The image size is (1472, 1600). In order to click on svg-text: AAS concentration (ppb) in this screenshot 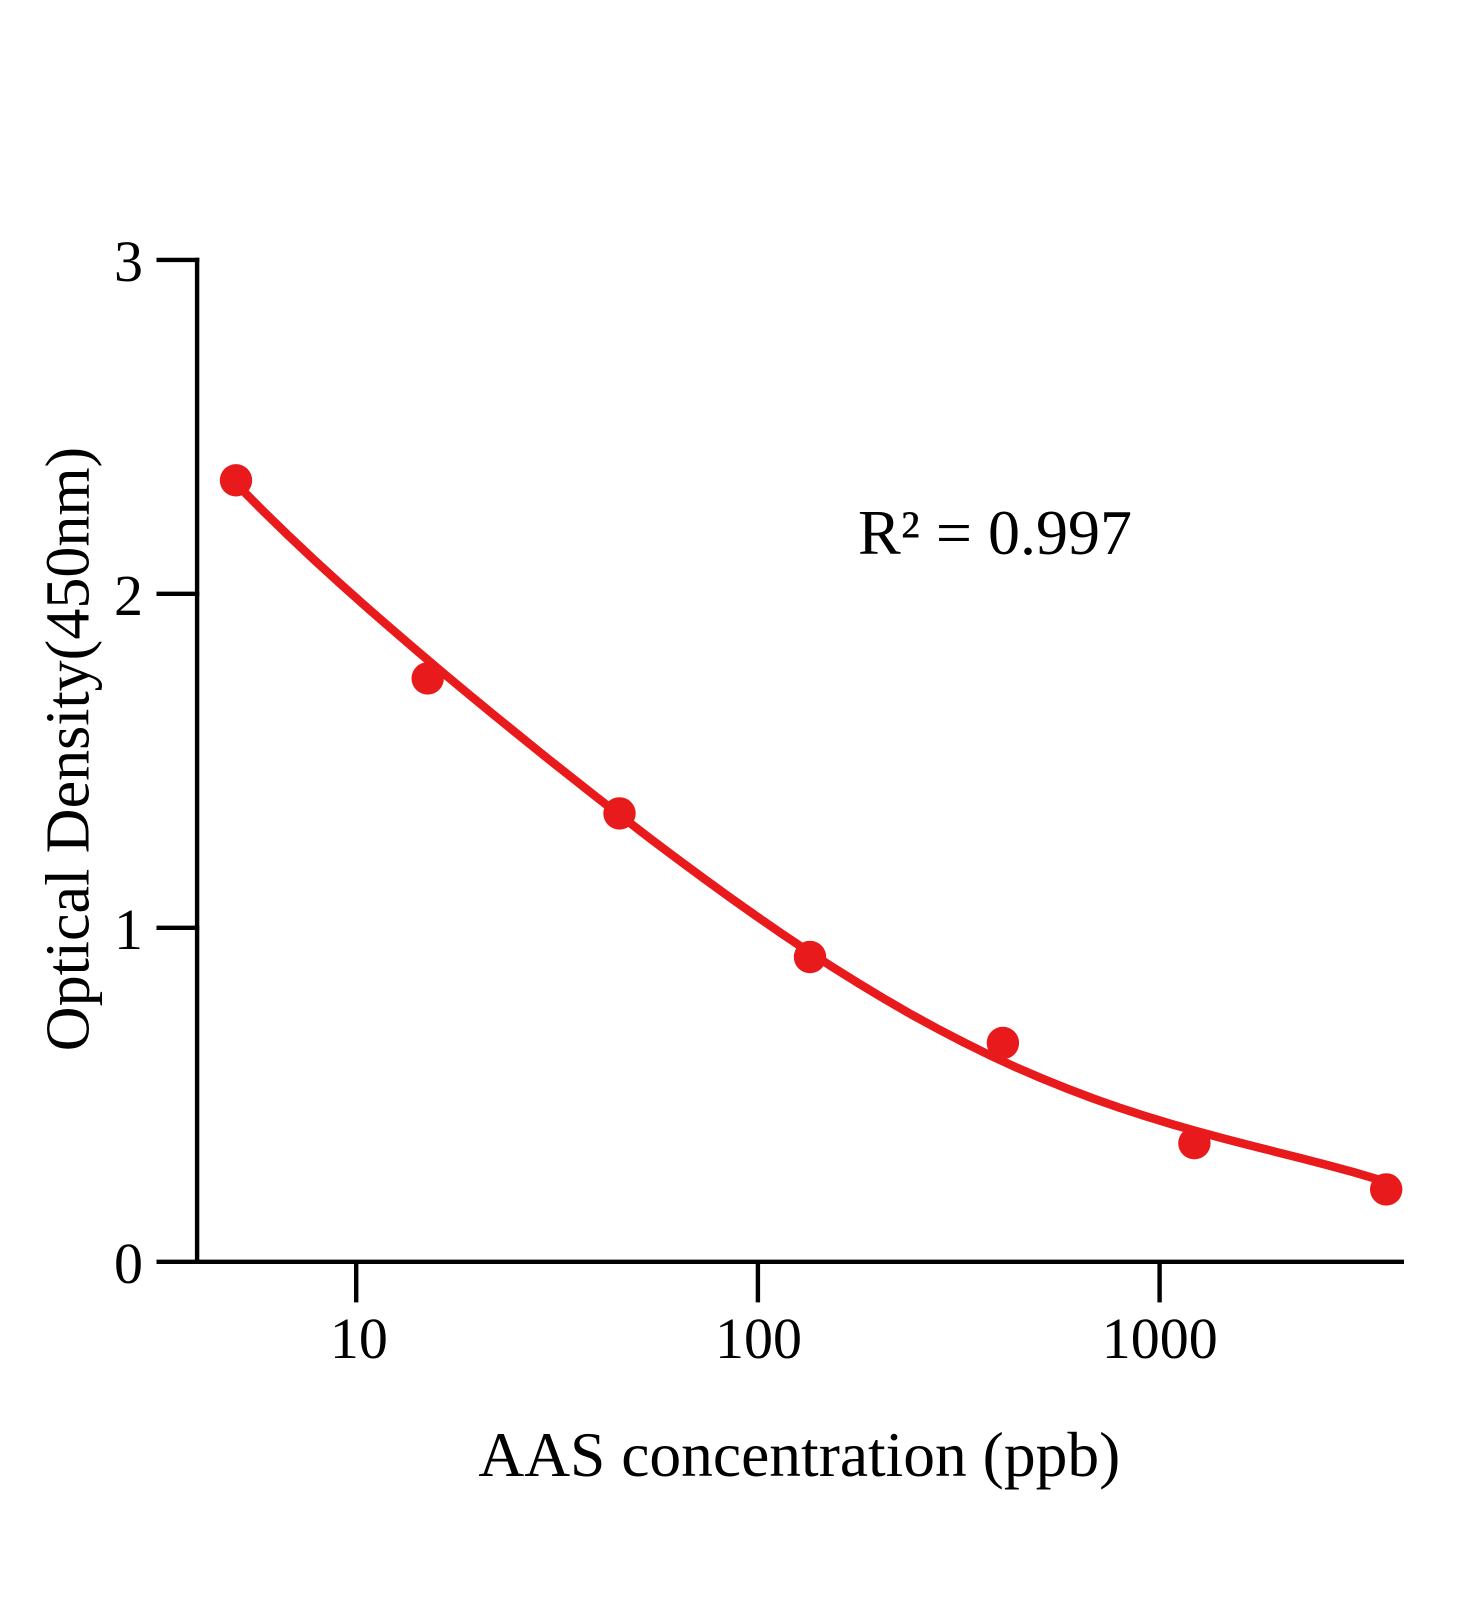, I will do `click(799, 1454)`.